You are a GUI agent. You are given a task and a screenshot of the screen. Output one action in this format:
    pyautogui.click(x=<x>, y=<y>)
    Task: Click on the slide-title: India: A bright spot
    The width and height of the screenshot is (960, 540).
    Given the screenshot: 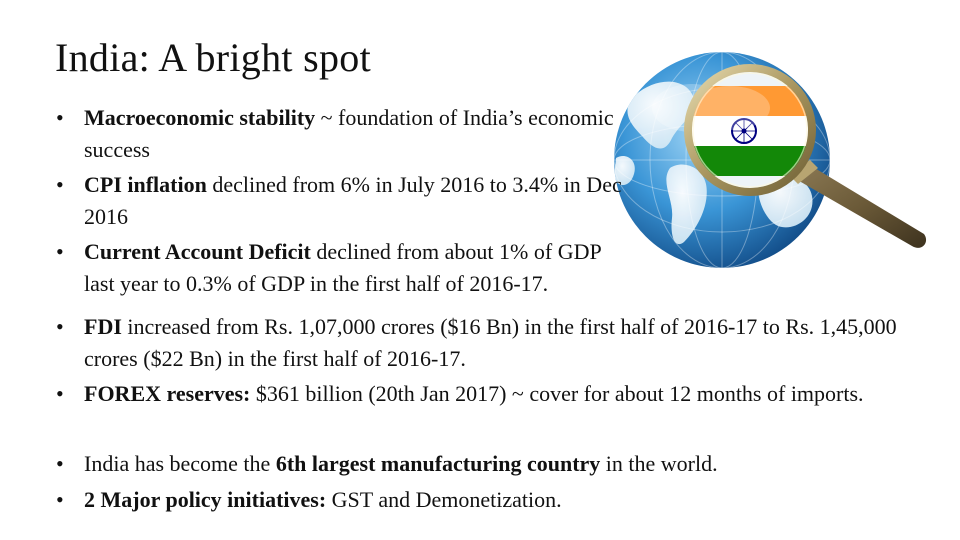 What is the action you would take?
    pyautogui.click(x=213, y=57)
    